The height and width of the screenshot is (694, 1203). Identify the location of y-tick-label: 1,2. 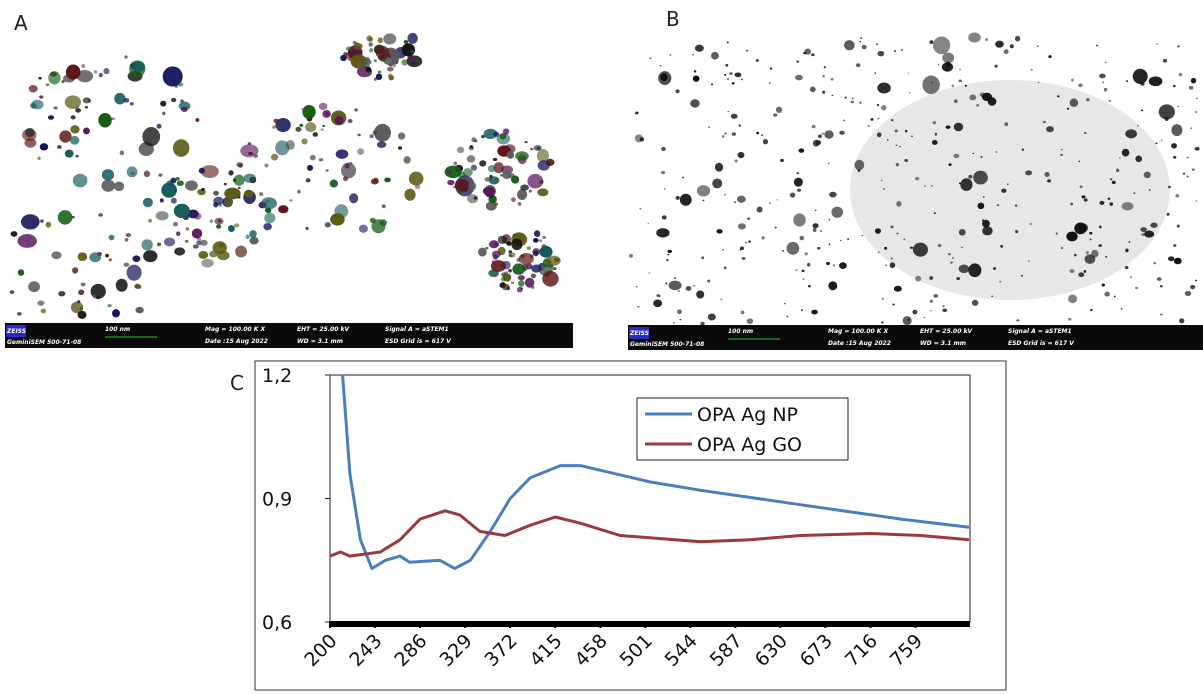
(277, 376).